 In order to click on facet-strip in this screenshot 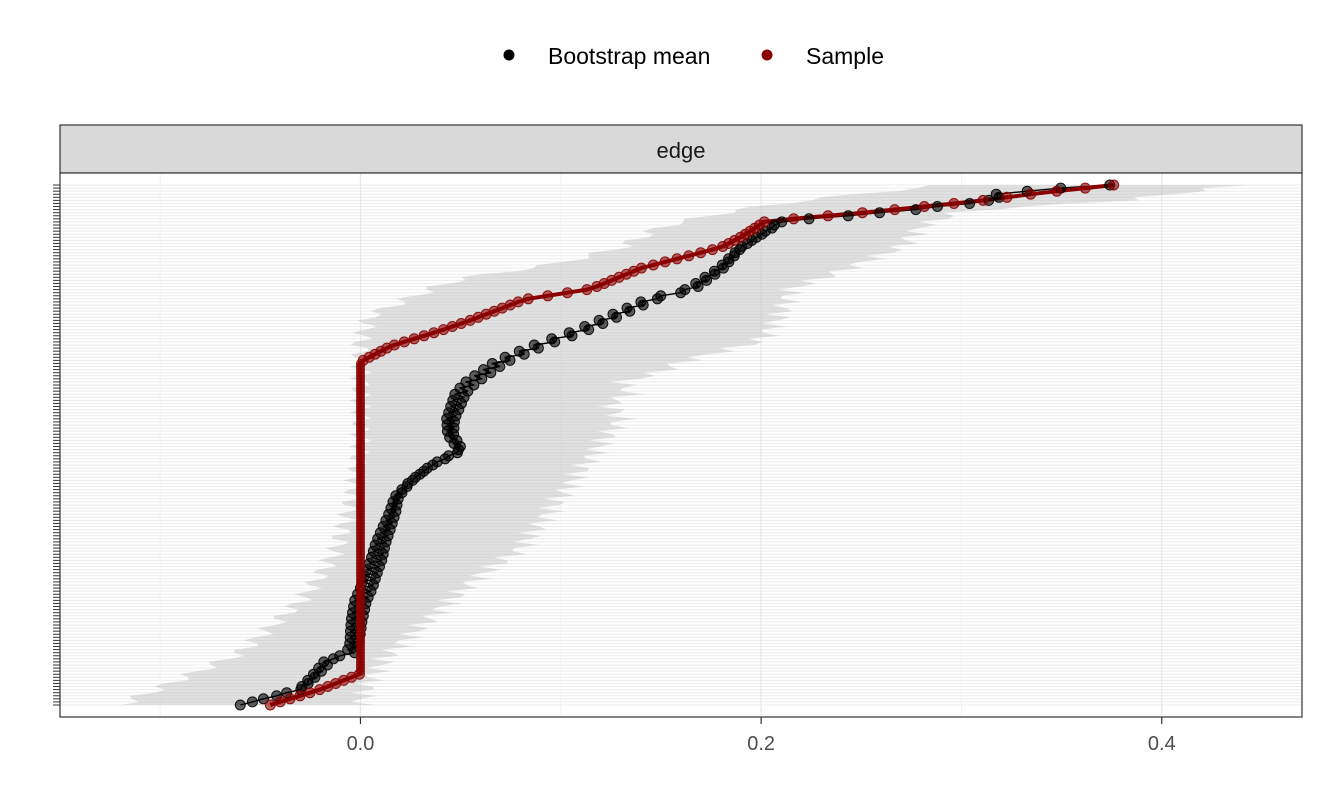, I will do `click(681, 149)`.